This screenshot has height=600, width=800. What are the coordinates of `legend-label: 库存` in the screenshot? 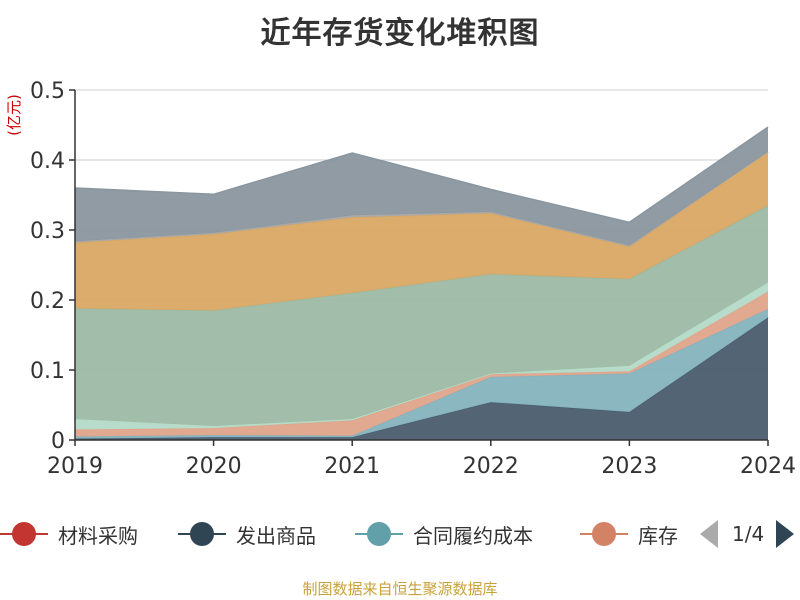 It's located at (658, 535).